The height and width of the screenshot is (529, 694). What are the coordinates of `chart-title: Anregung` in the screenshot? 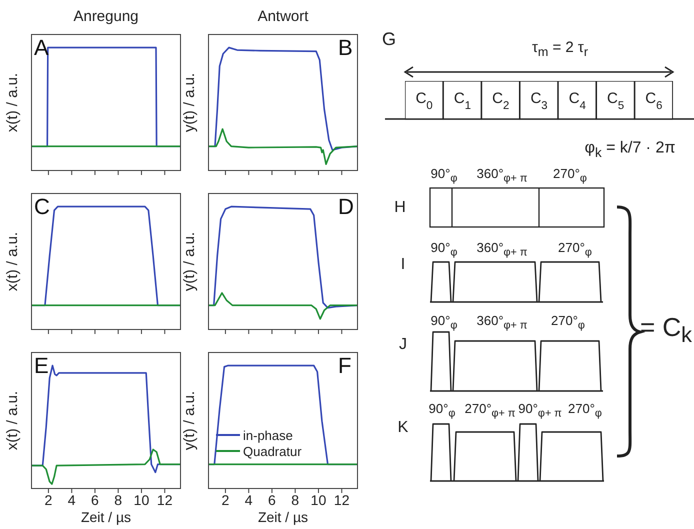 It's located at (106, 16).